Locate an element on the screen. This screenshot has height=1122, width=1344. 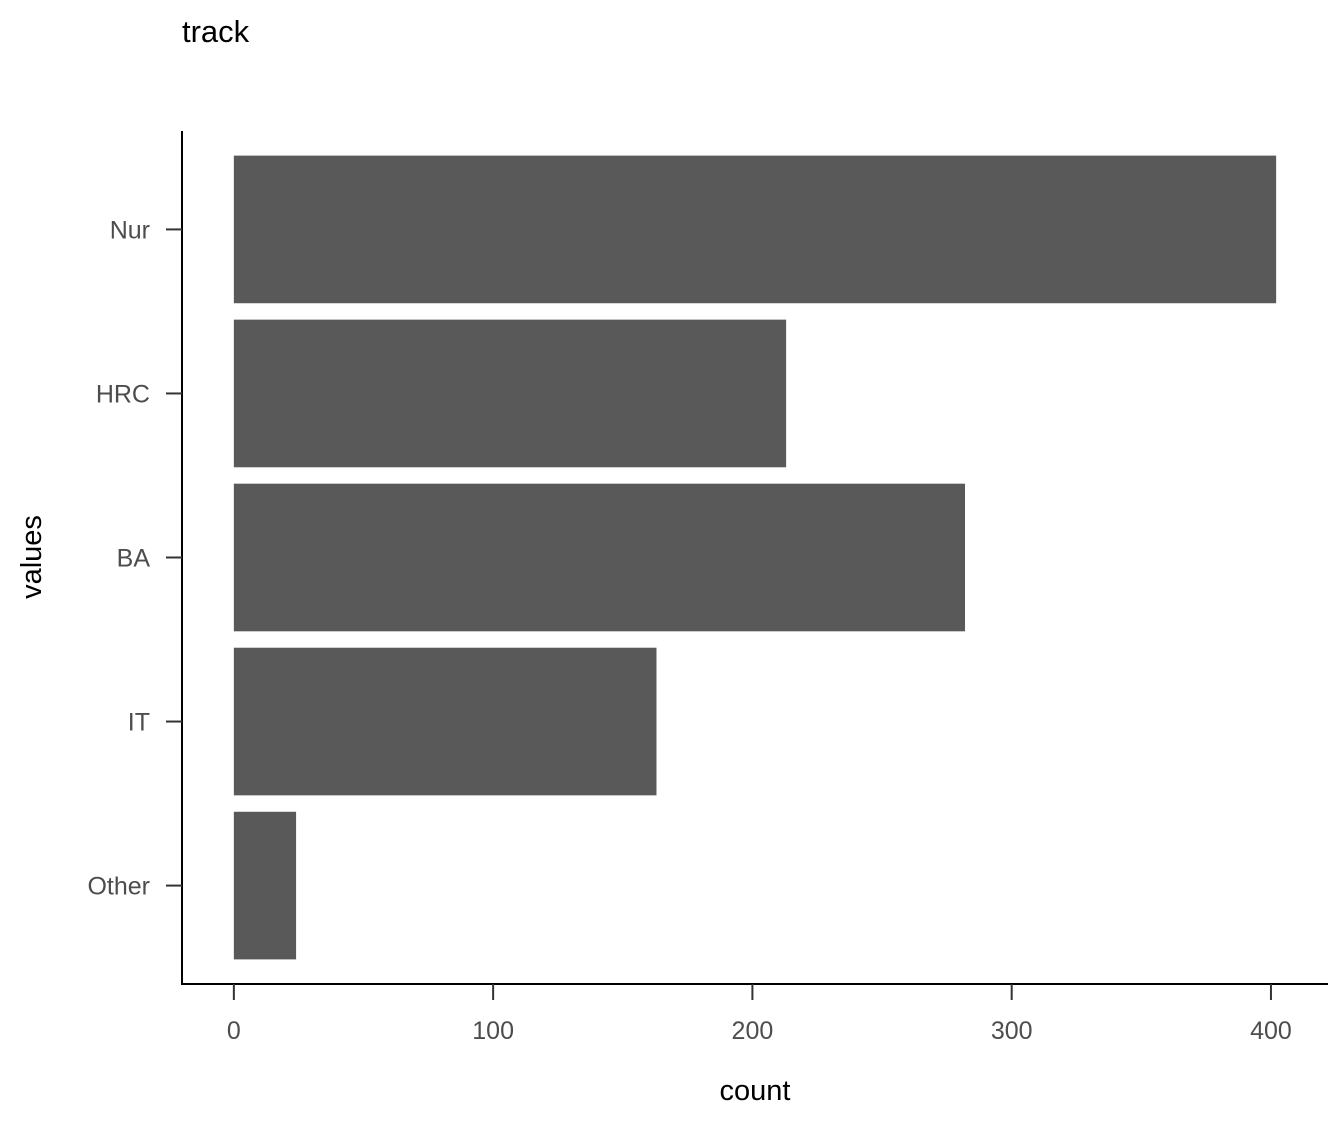
y-tick-label: BA is located at coordinates (134, 559).